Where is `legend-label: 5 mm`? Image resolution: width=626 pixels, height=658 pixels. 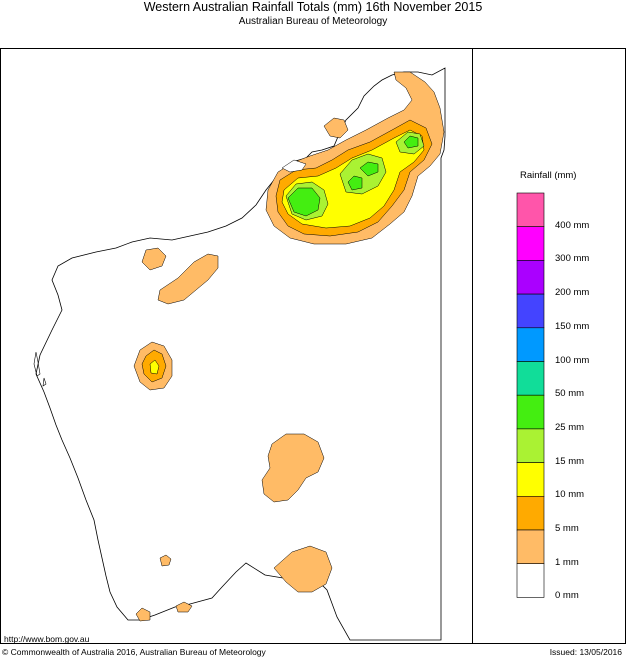 legend-label: 5 mm is located at coordinates (567, 528).